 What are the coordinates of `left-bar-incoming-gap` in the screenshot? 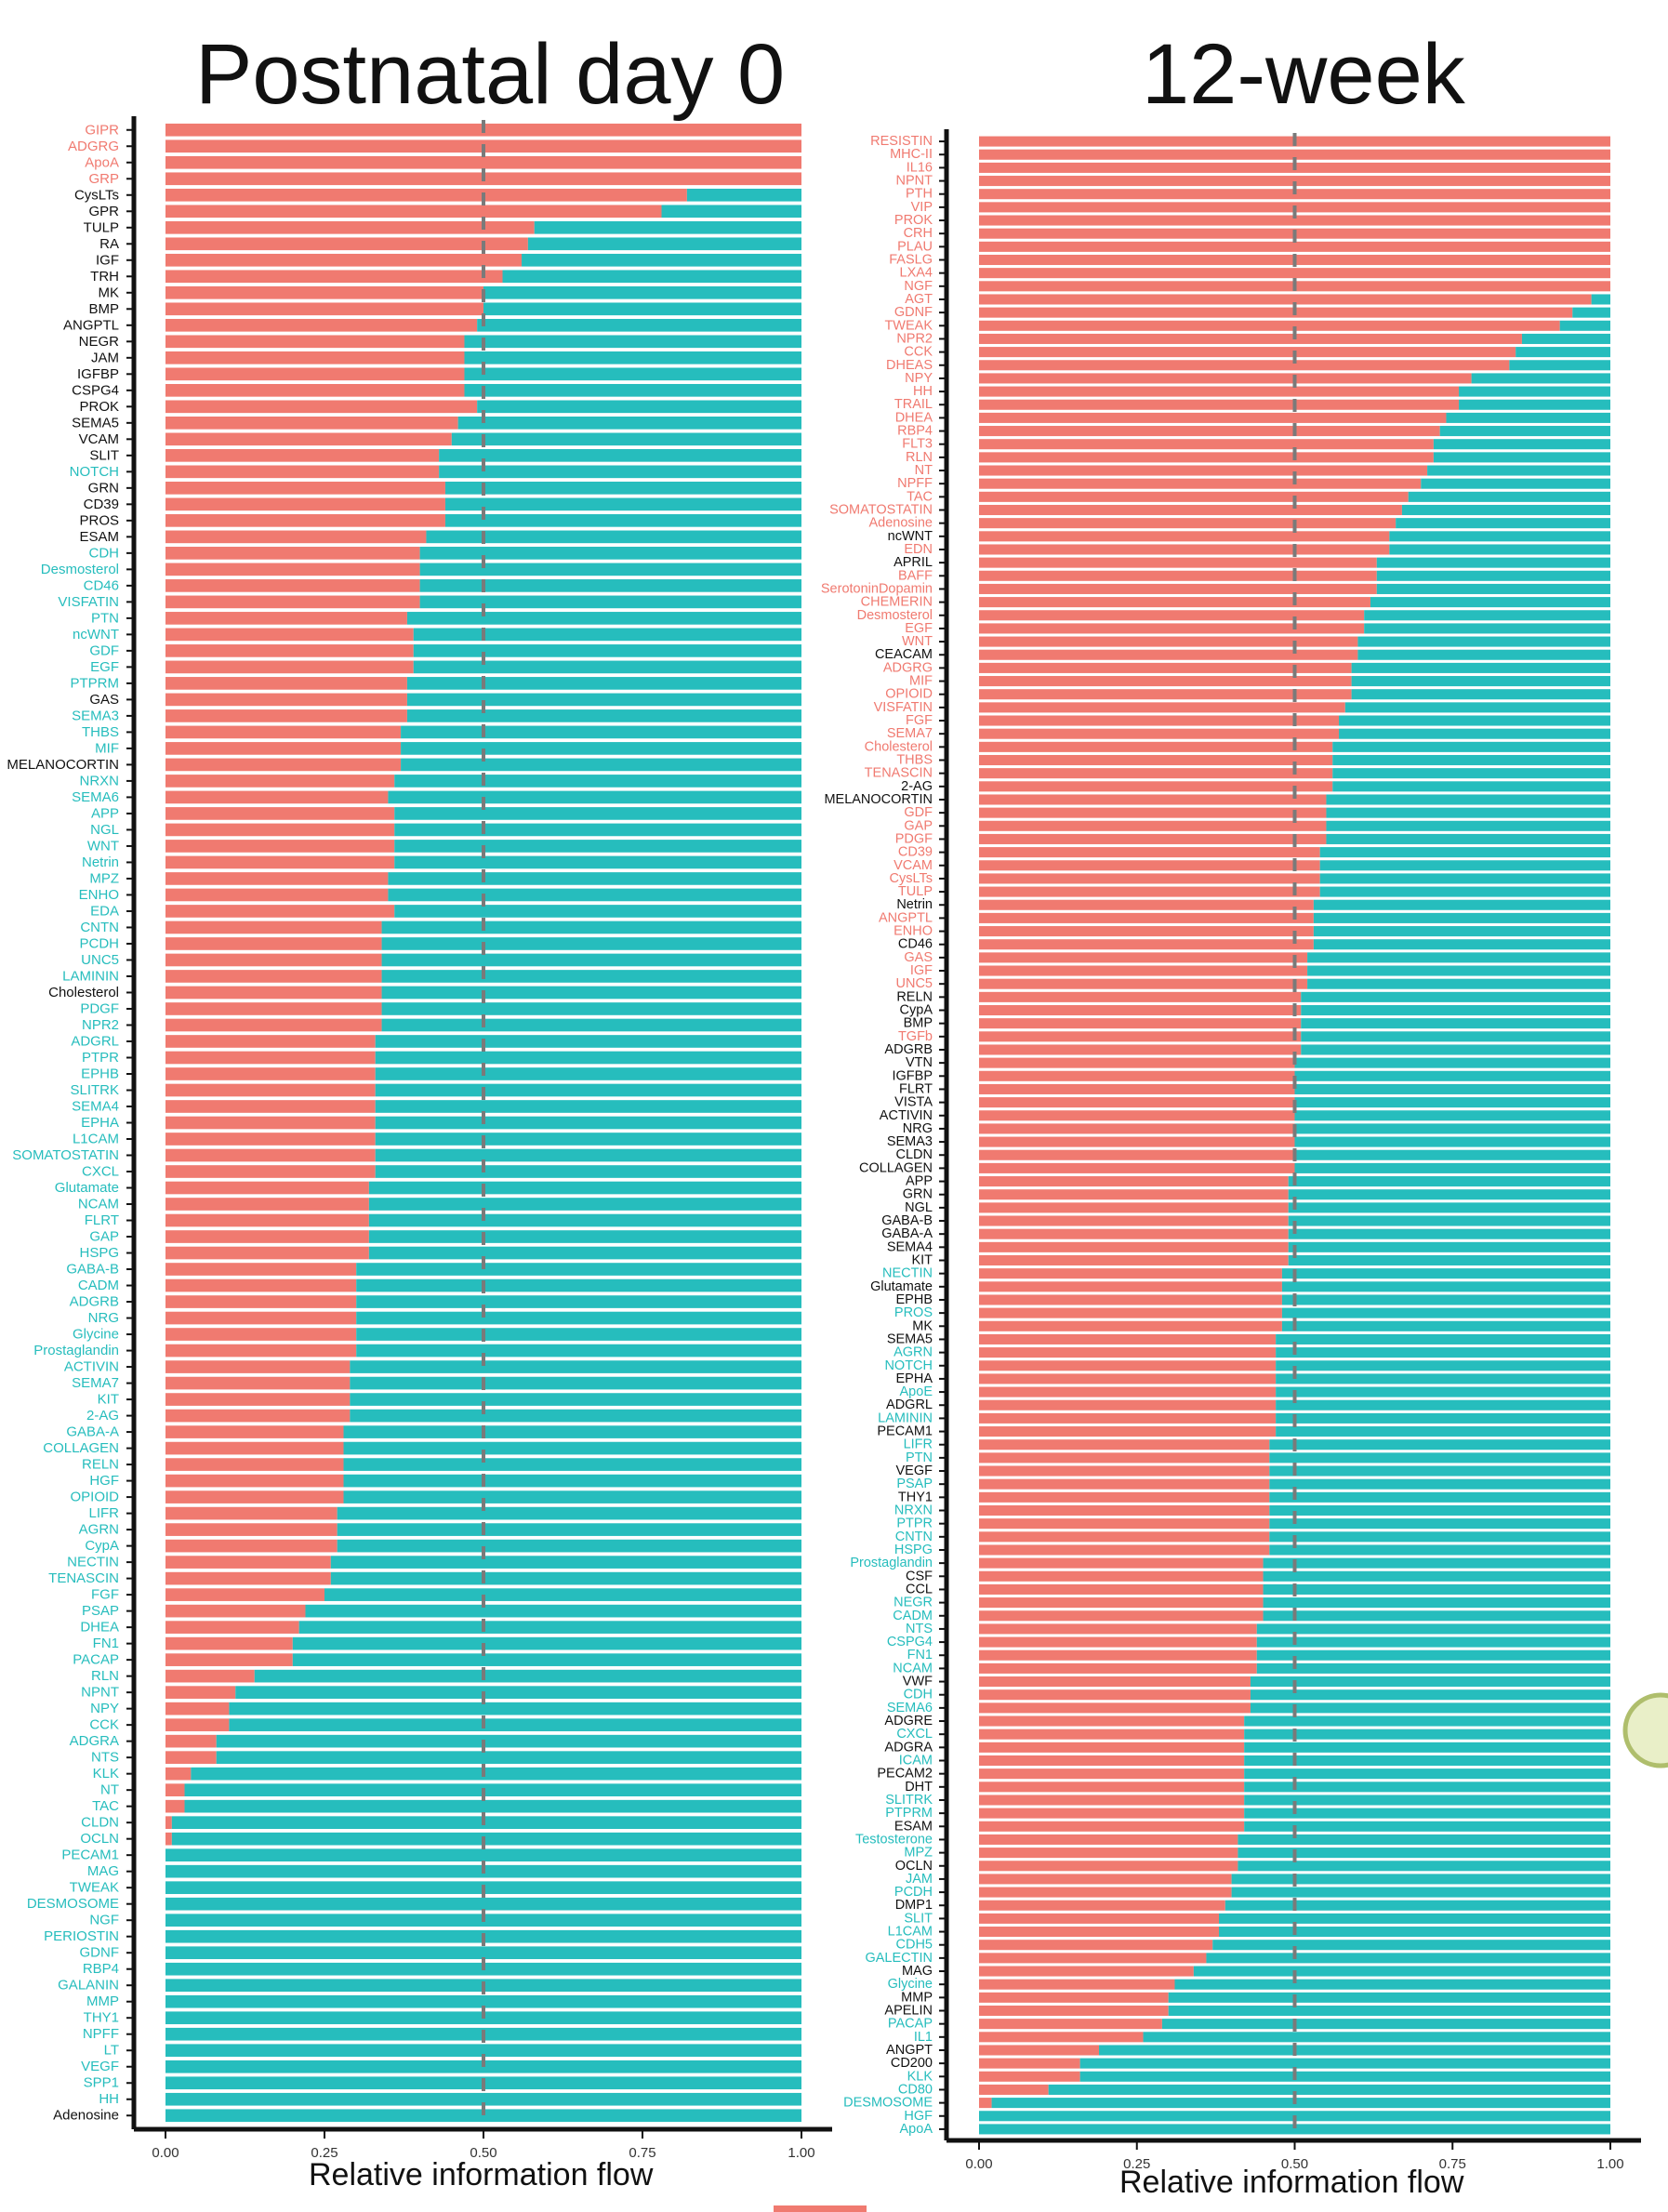 It's located at (584, 1236).